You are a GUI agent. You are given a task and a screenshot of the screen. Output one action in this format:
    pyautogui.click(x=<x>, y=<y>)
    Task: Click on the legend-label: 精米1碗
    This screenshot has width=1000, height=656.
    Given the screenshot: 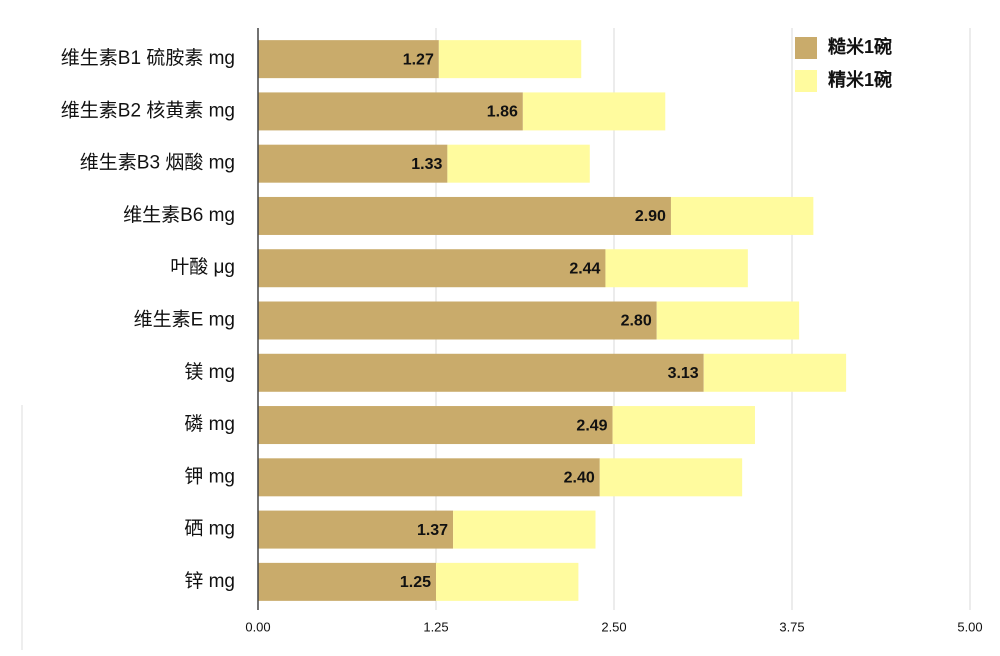 What is the action you would take?
    pyautogui.click(x=860, y=79)
    